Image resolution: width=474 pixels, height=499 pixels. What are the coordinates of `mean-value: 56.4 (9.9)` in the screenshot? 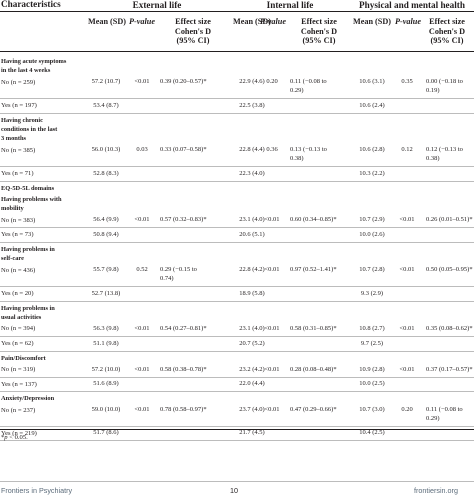 It's located at (106, 220).